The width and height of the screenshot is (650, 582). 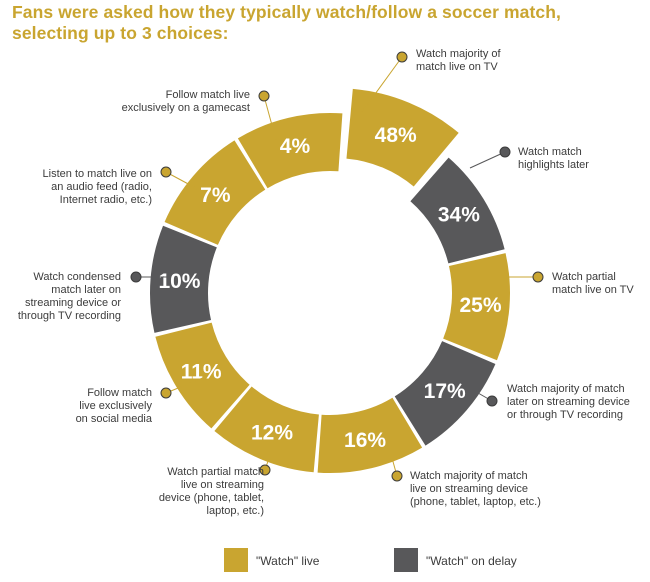 What do you see at coordinates (459, 54) in the screenshot?
I see `slice-annotation-line: Watch majority of` at bounding box center [459, 54].